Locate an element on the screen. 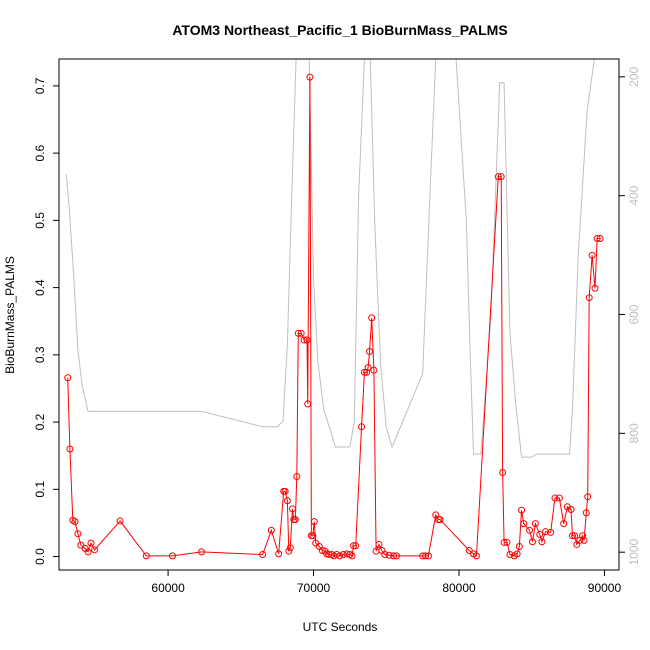 This screenshot has width=650, height=650. x-tick-label-80000: 80000 is located at coordinates (459, 588).